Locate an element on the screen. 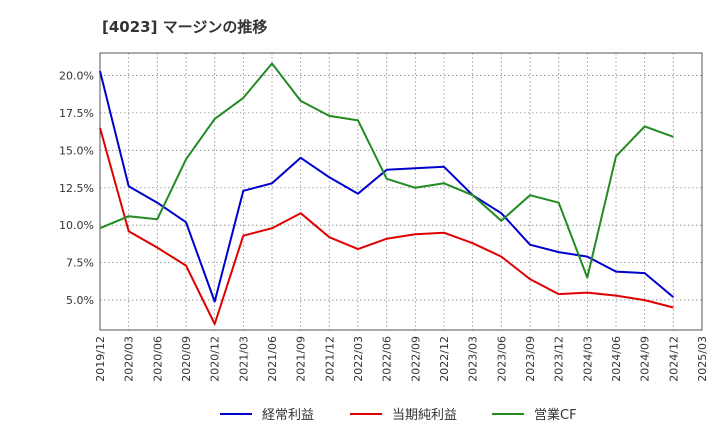 The image size is (720, 440). y-tick-label: 10.0% is located at coordinates (76, 225).